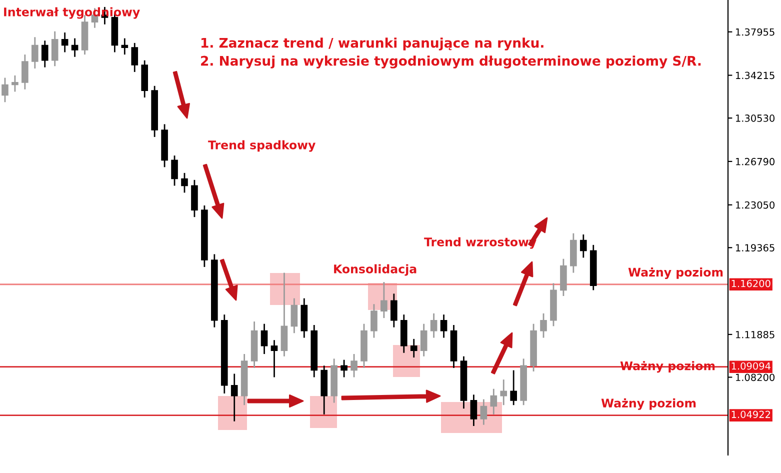  I want to click on y-tick-label: 1.08200, so click(755, 378).